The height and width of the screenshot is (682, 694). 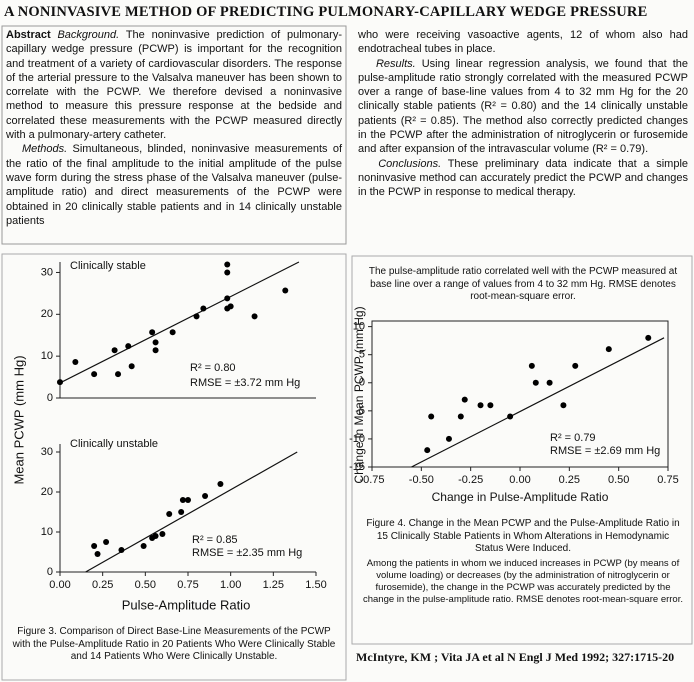 What do you see at coordinates (520, 497) in the screenshot?
I see `x-axis-label: Change in Pulse-Amplitude Ratio` at bounding box center [520, 497].